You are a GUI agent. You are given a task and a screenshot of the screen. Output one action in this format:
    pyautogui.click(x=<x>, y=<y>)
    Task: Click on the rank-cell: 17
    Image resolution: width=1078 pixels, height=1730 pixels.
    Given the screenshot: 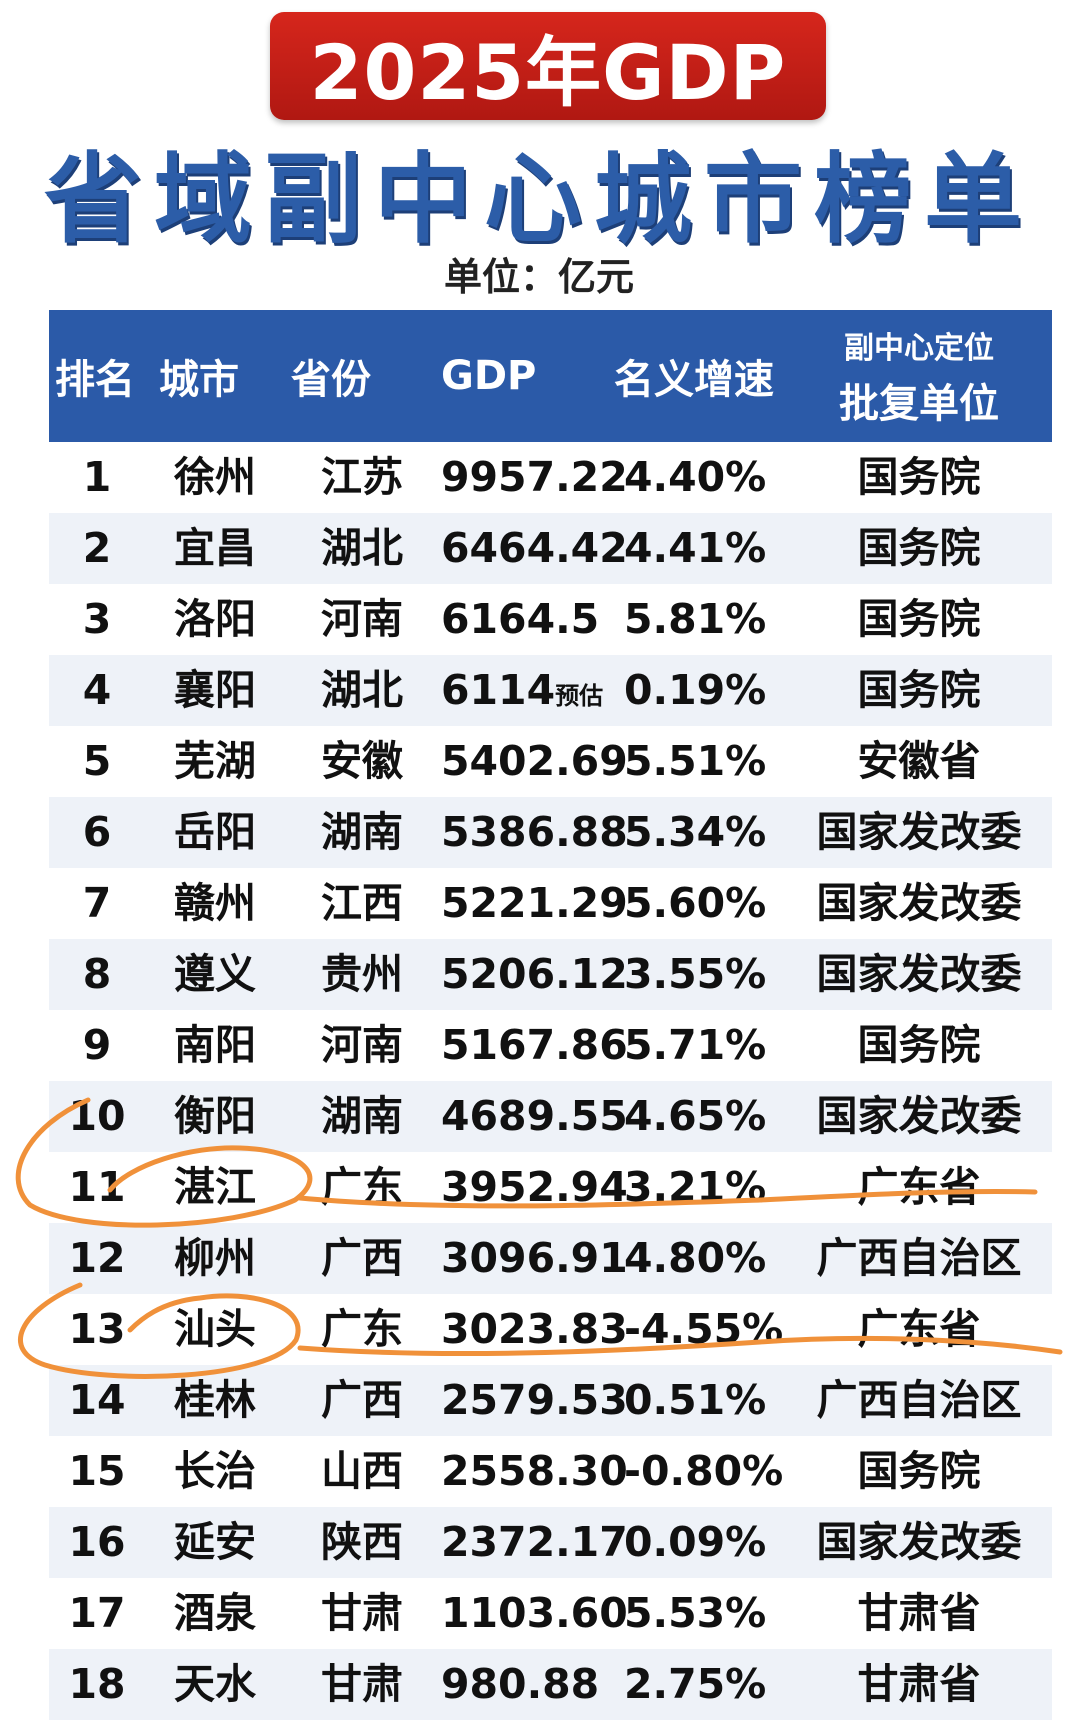 What is the action you would take?
    pyautogui.click(x=97, y=1613)
    